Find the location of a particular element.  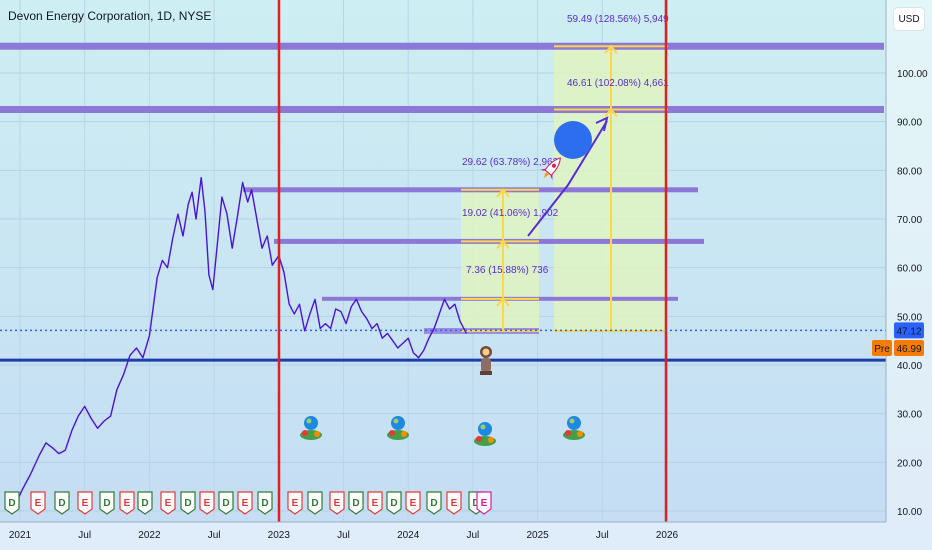

y-tick-label: 50.00 is located at coordinates (909, 317).